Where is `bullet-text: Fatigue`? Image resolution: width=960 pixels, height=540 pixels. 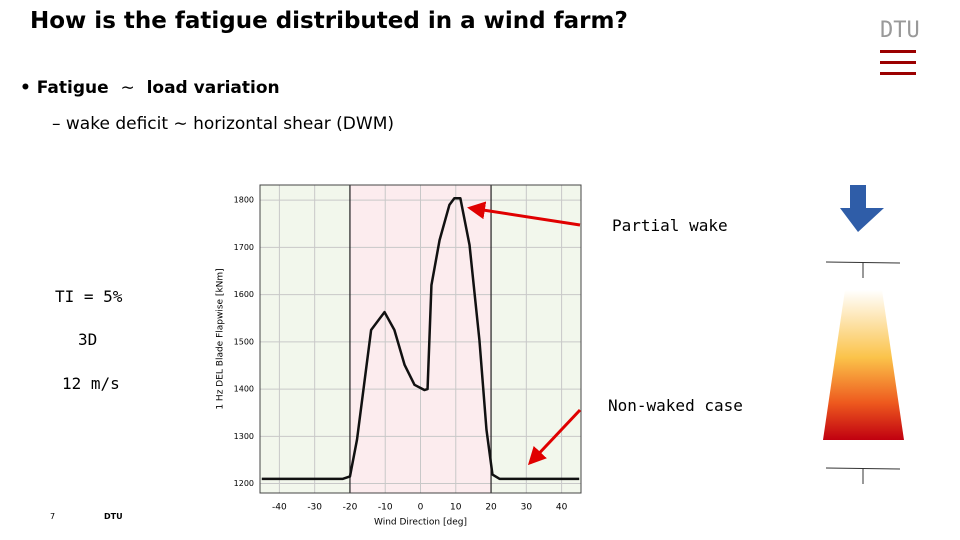
bullet-text: Fatigue is located at coordinates (72, 88).